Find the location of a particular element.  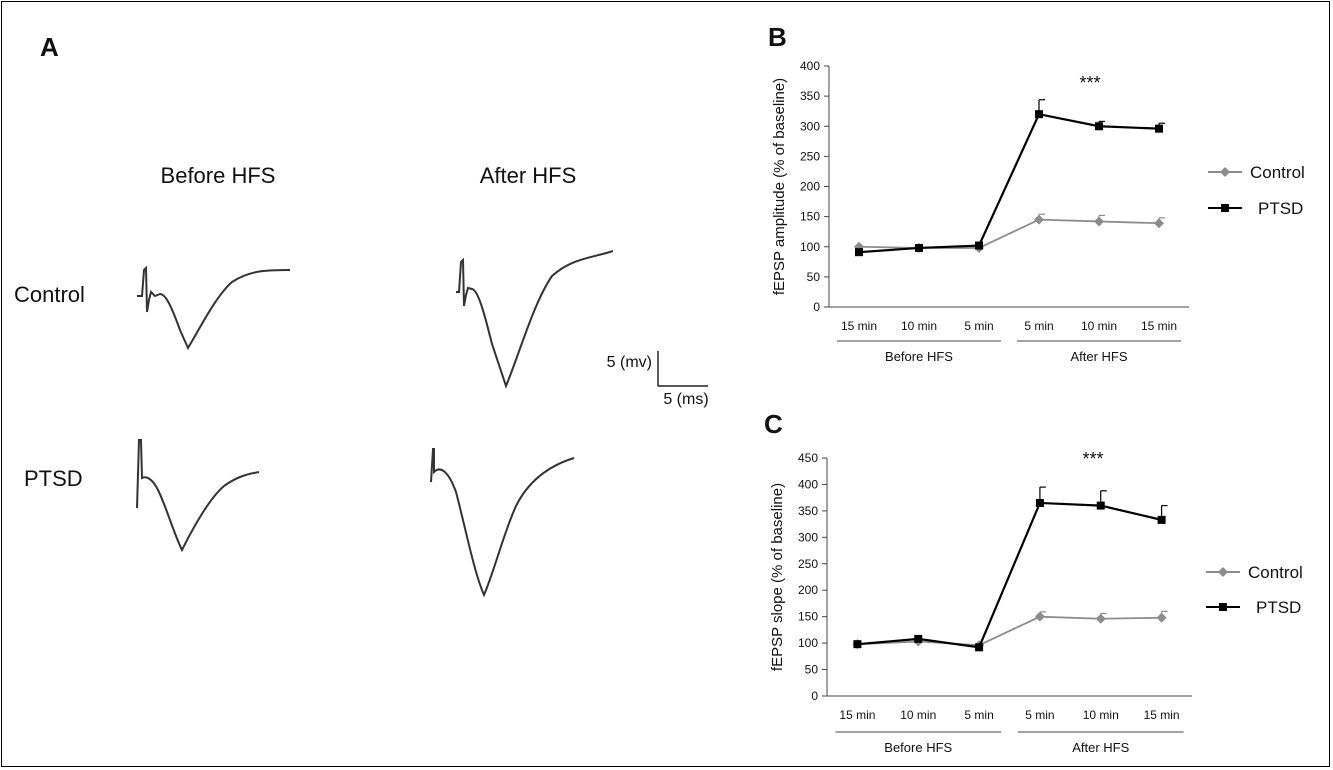

scale-bar is located at coordinates (682, 369).